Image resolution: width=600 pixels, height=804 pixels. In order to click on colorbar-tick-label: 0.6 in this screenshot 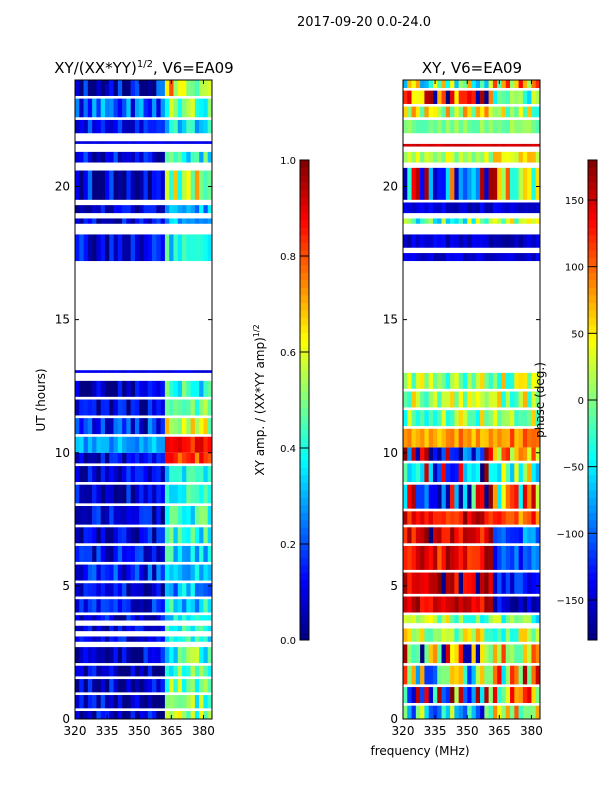, I will do `click(288, 353)`.